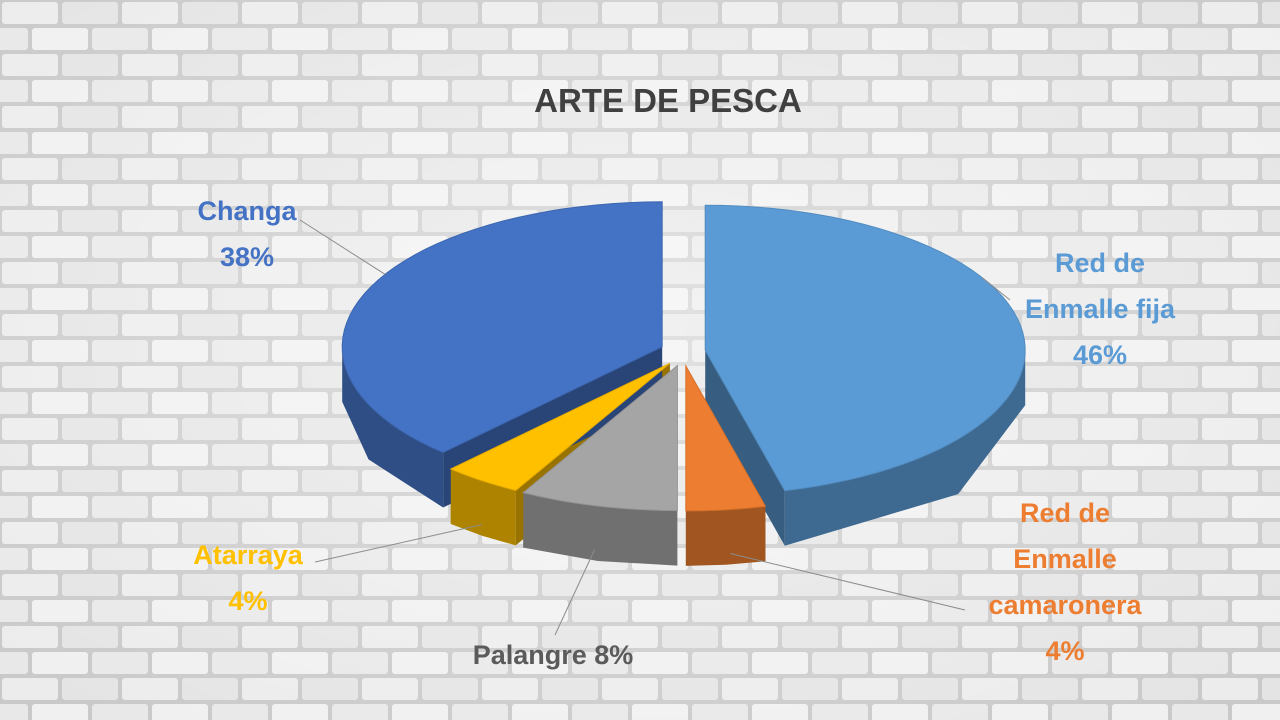 This screenshot has height=720, width=1280. What do you see at coordinates (1065, 559) in the screenshot?
I see `category-label: Red de Enmalle camaronera` at bounding box center [1065, 559].